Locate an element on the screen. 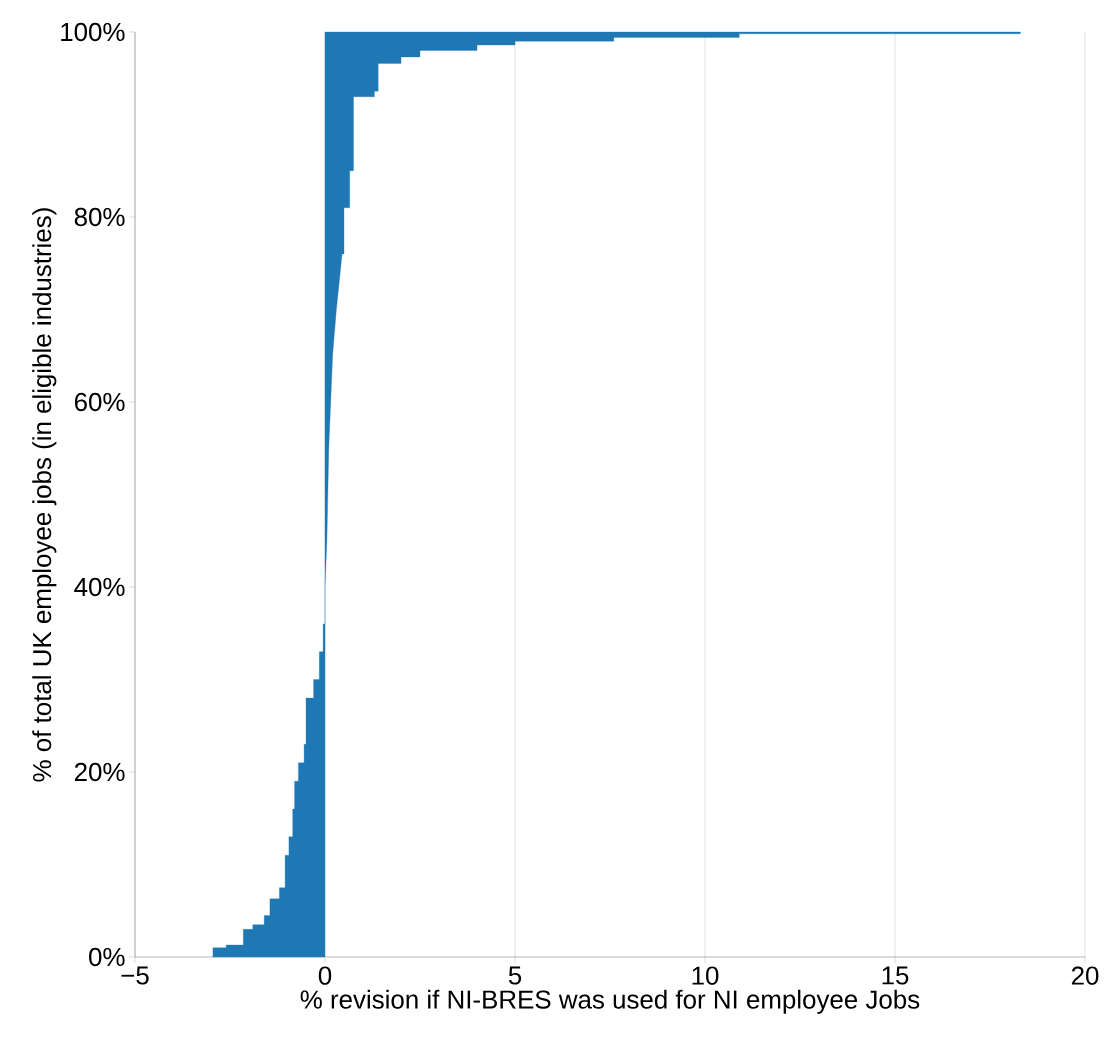 This screenshot has width=1105, height=1039. x-tick-label: 15 is located at coordinates (895, 975).